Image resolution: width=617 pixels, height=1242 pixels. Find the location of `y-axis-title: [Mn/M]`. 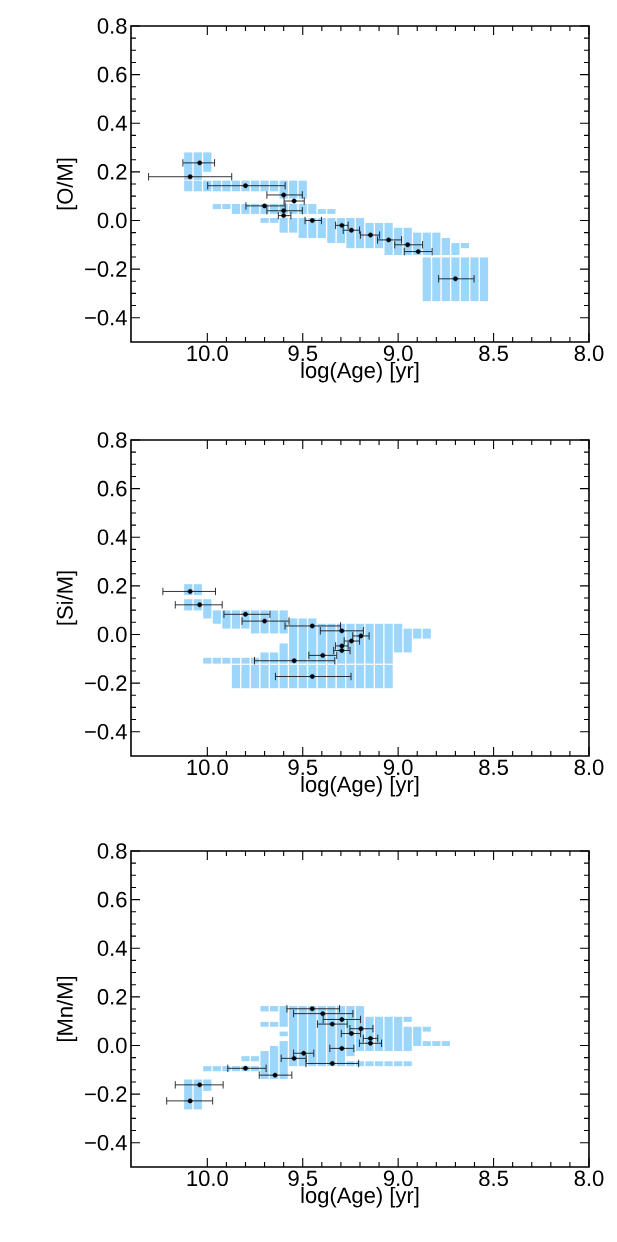

y-axis-title: [Mn/M] is located at coordinates (67, 1009).